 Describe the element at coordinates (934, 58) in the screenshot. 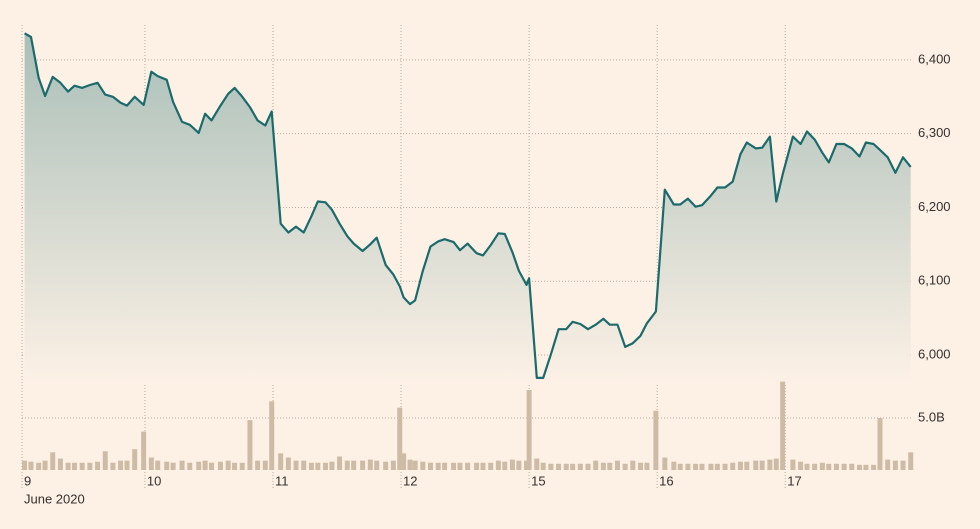

I see `y-tick-label: 6,400` at that location.